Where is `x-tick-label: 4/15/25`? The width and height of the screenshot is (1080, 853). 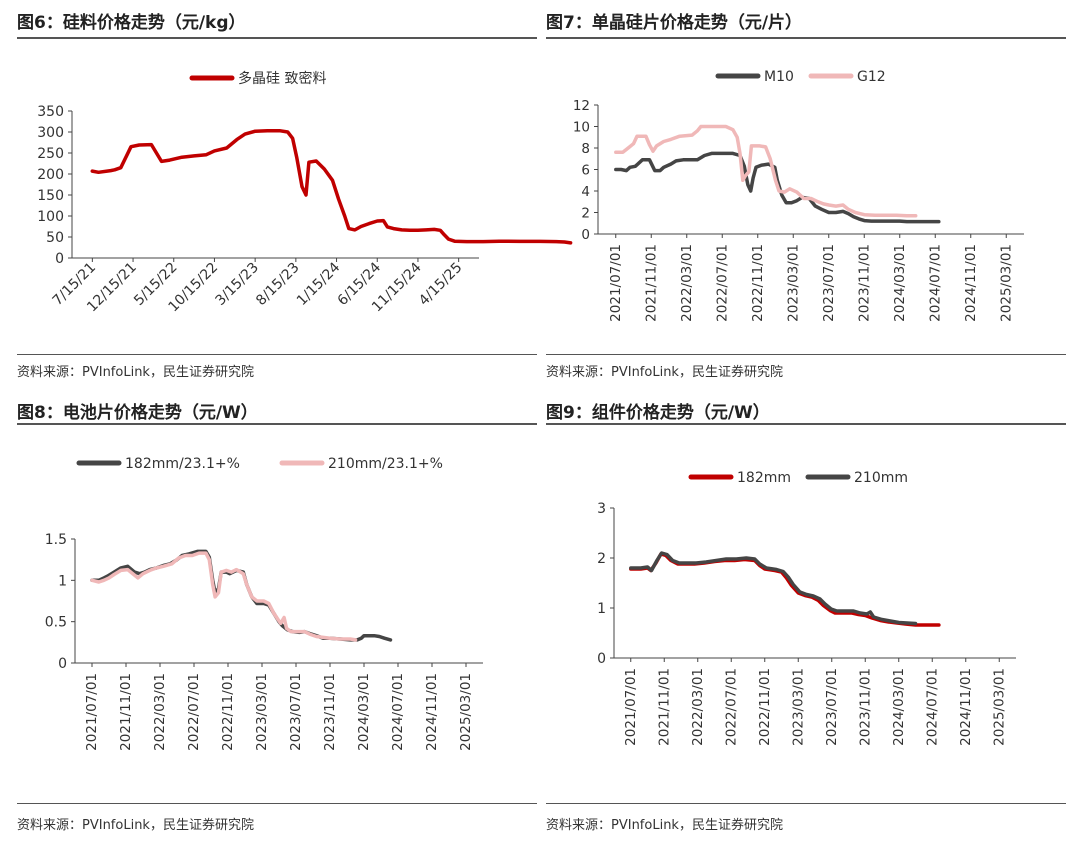 x-tick-label: 4/15/25 is located at coordinates (440, 284).